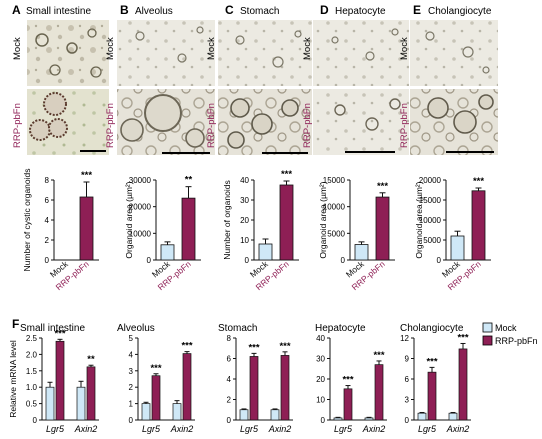 The height and width of the screenshot is (439, 542). I want to click on panel-letter-d: D, so click(324, 10).